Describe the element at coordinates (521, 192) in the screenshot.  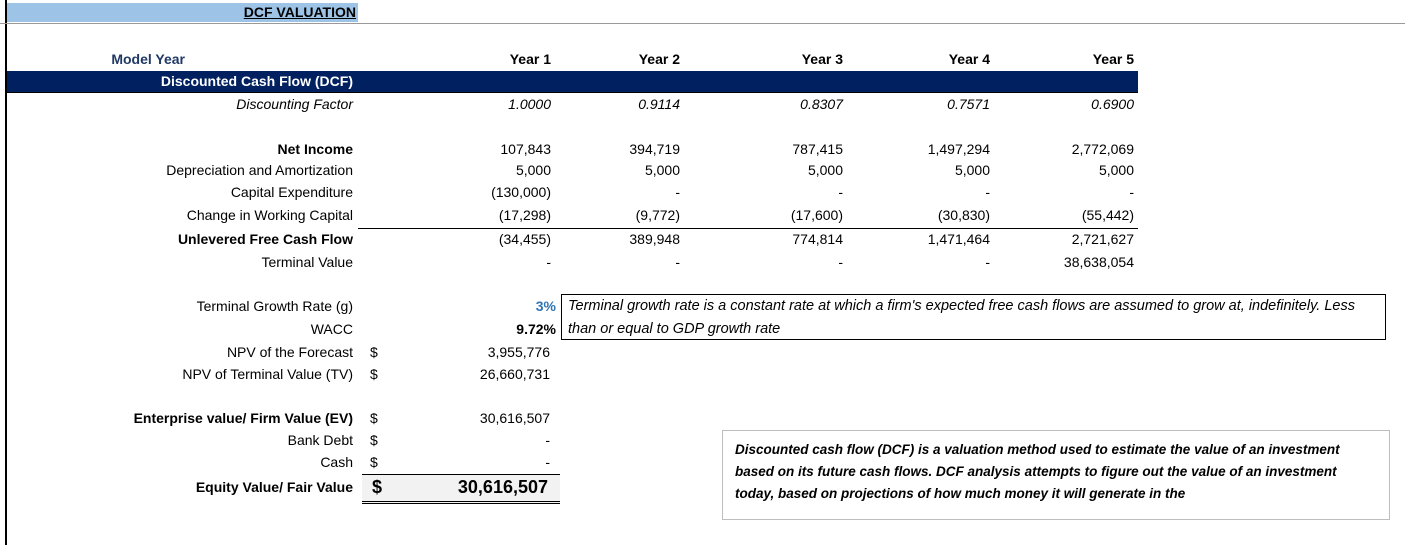
I see `cell-value: (130,000)` at that location.